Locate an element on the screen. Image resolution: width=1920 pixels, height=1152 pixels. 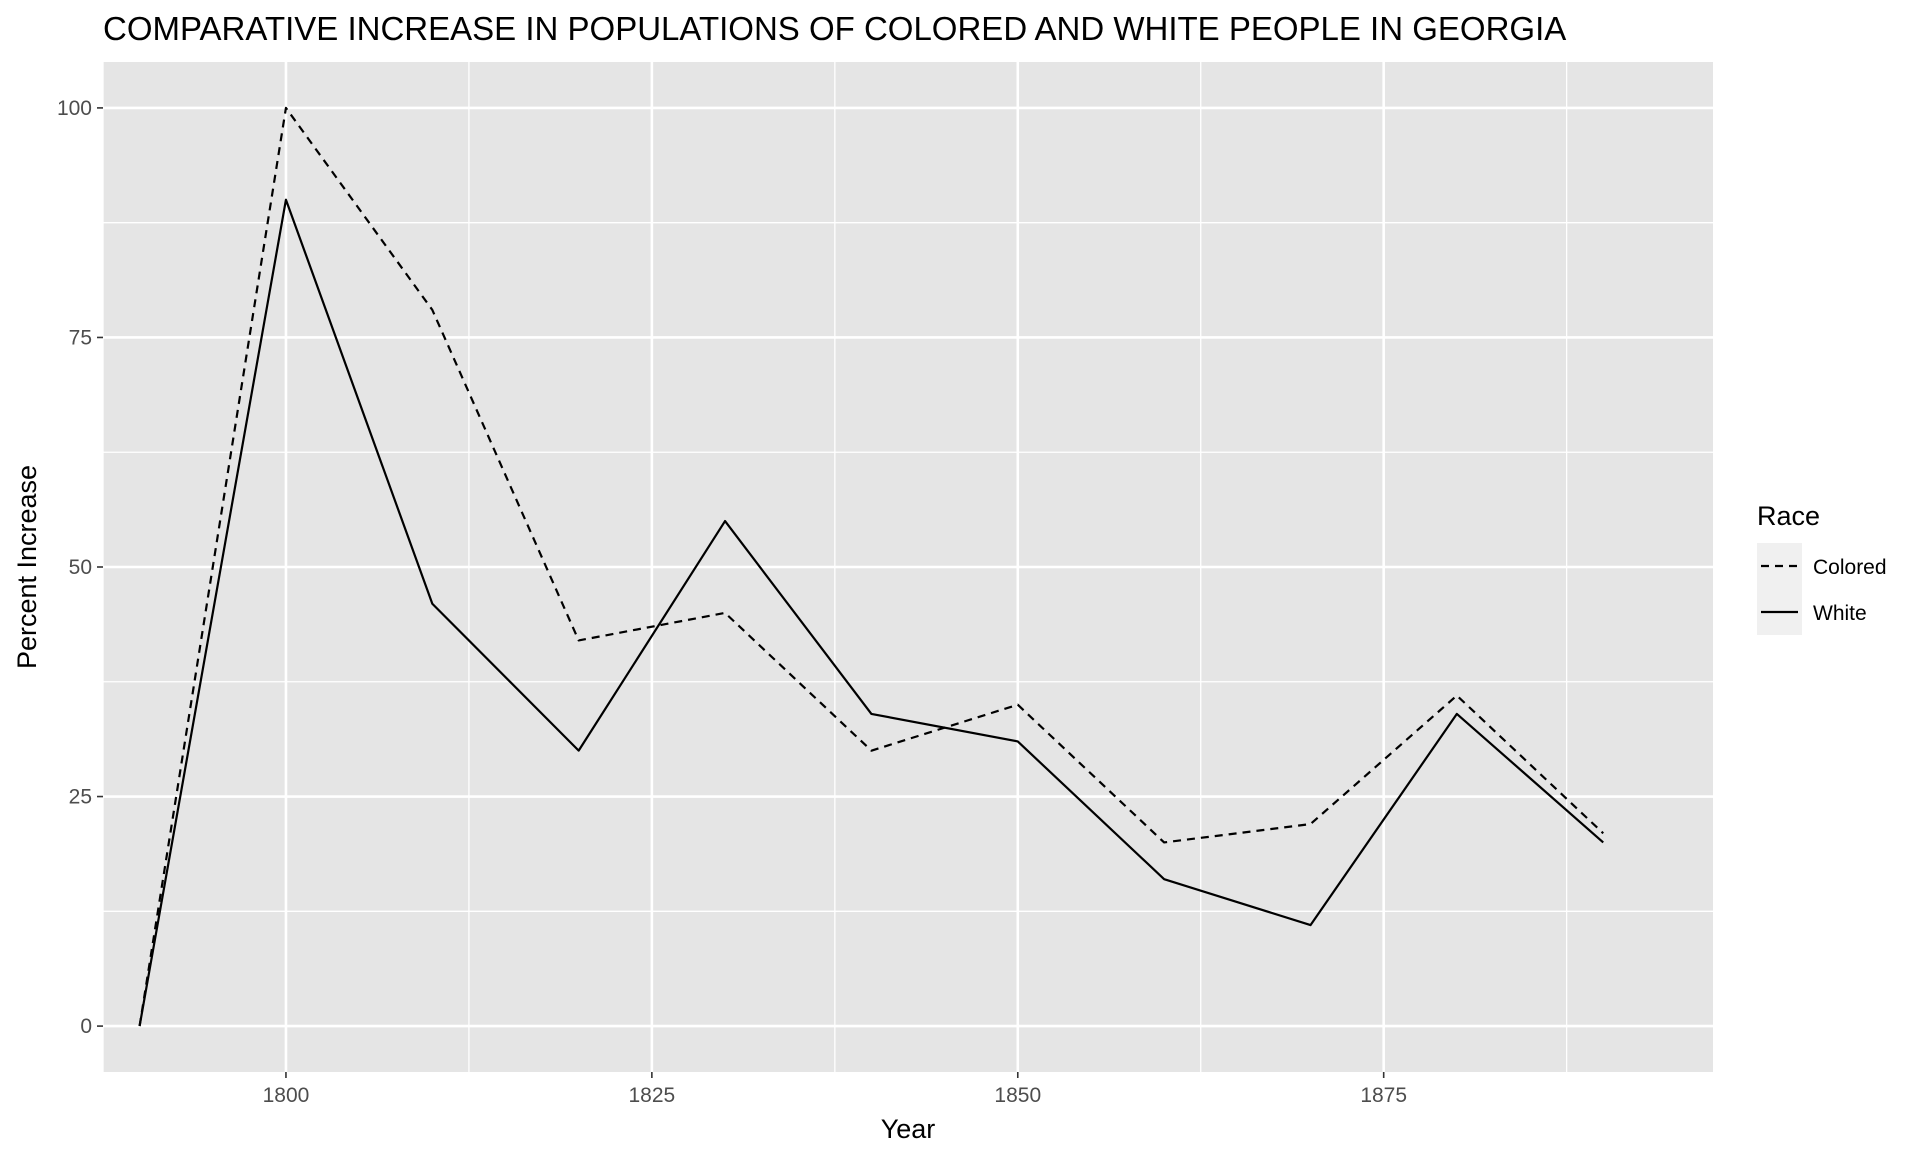
y-axis-title: Percent Increase is located at coordinates (27, 567).